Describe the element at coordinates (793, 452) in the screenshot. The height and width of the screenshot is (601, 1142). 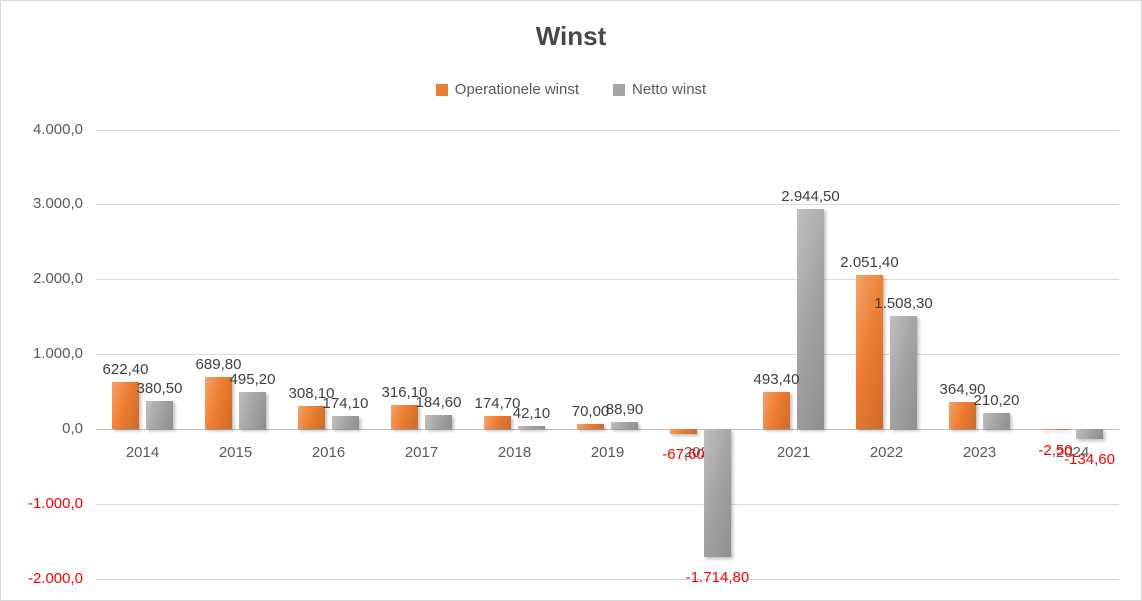
I see `x-axis-label-2021: 2021` at that location.